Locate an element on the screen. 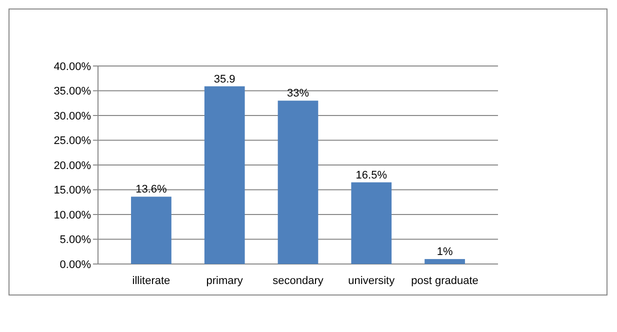  y-tick-label: 0.00% is located at coordinates (76, 264).